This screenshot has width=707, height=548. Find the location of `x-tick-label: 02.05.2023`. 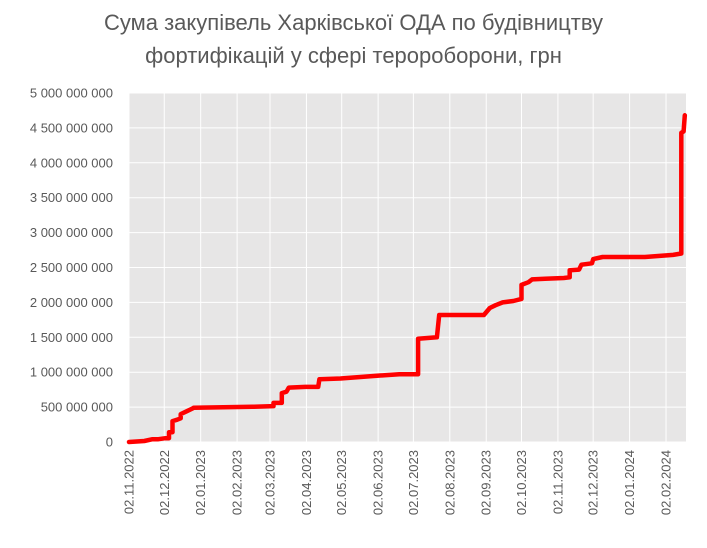

x-tick-label: 02.05.2023 is located at coordinates (341, 482).